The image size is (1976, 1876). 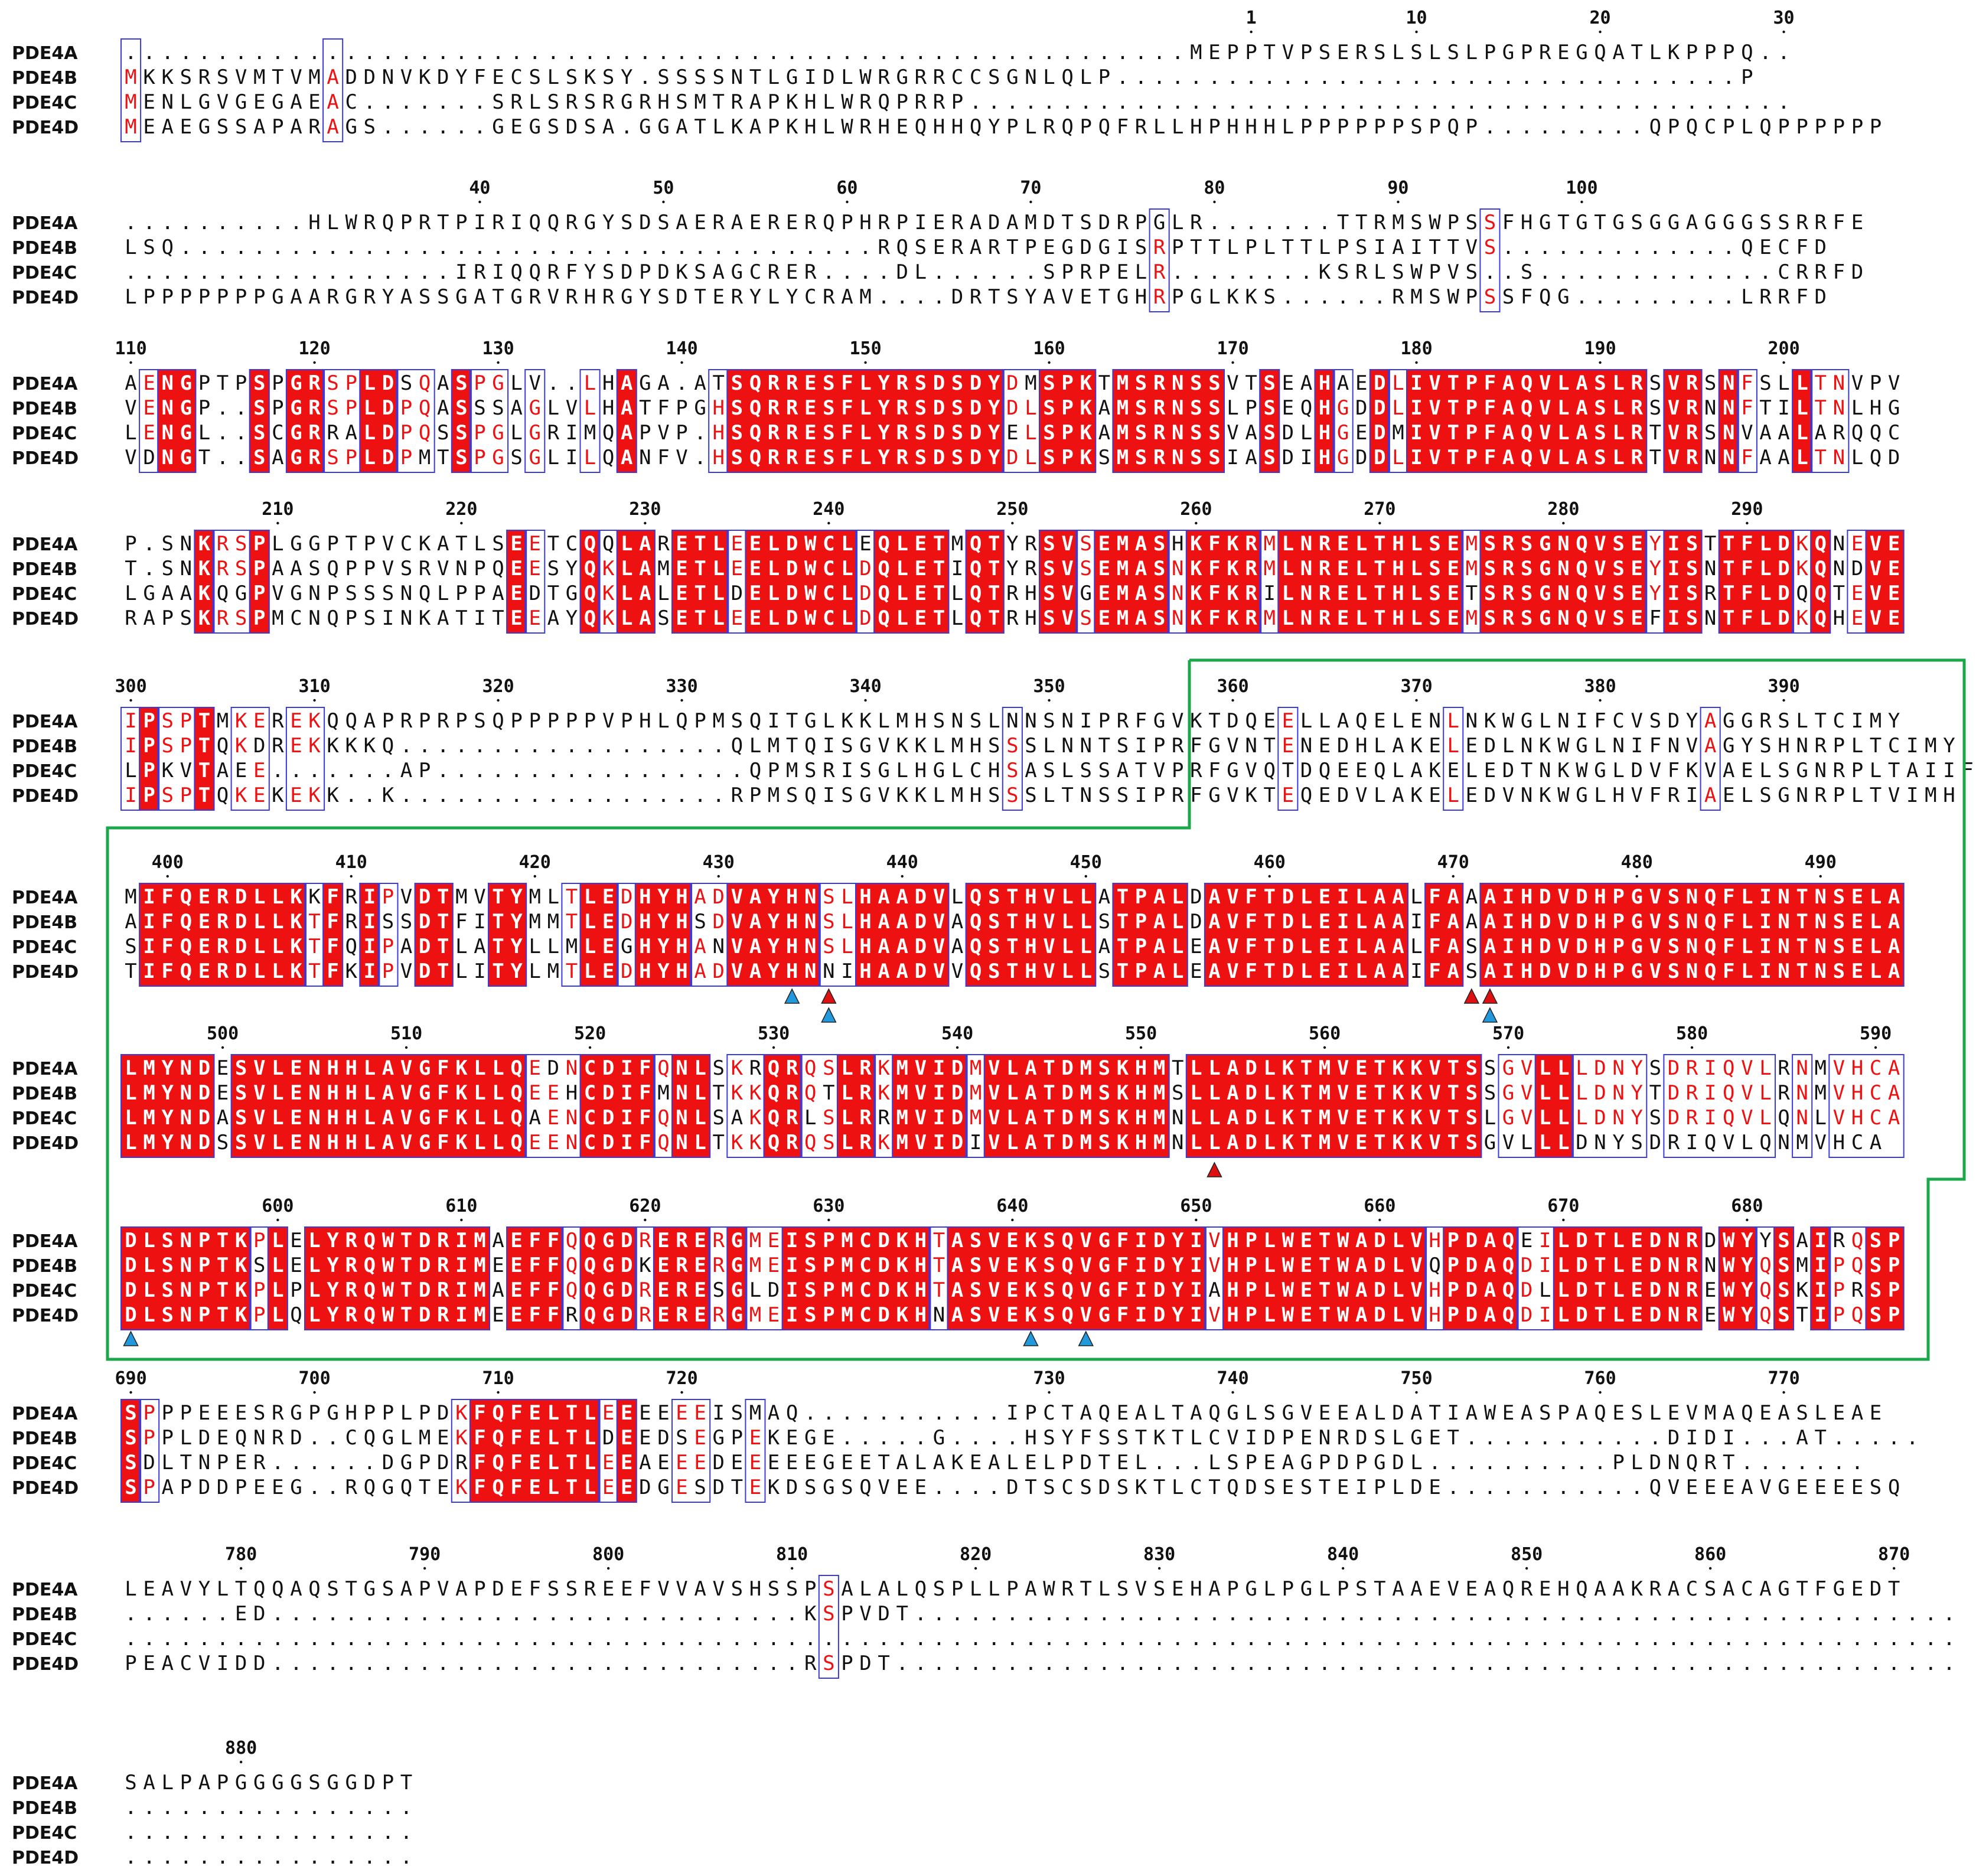 What do you see at coordinates (1416, 687) in the screenshot?
I see `position-number: 370` at bounding box center [1416, 687].